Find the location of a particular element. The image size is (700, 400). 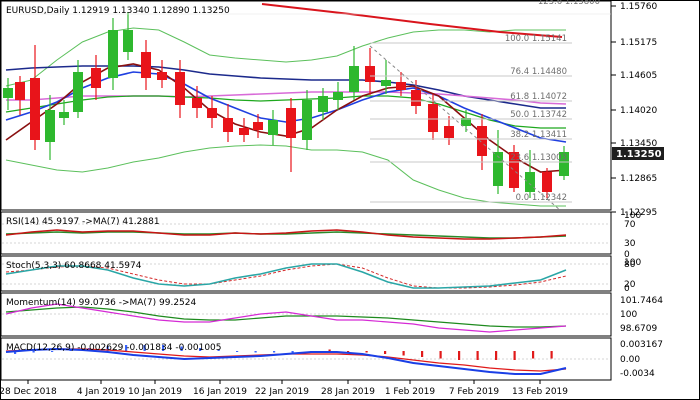

fib-level-label: 50.0 1.13742 is located at coordinates (538, 115).